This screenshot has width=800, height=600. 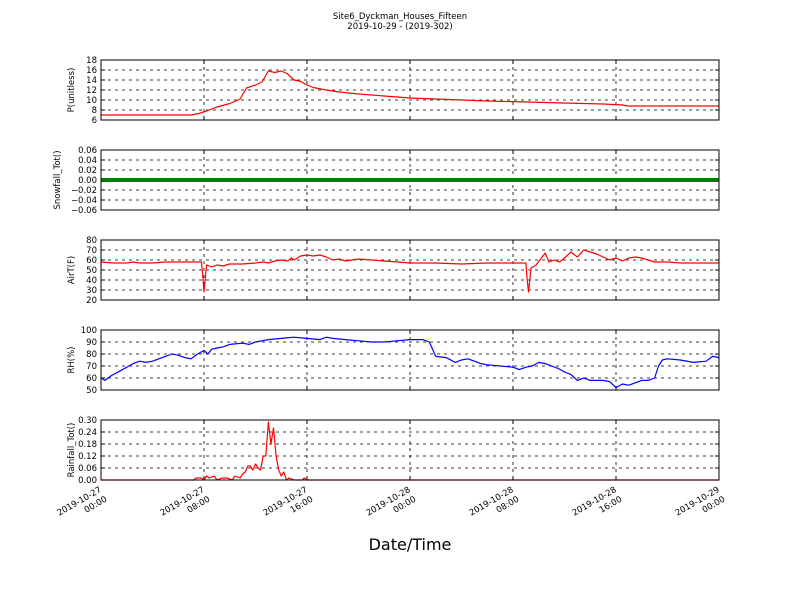 I want to click on y-tick-label: 14, so click(x=91, y=81).